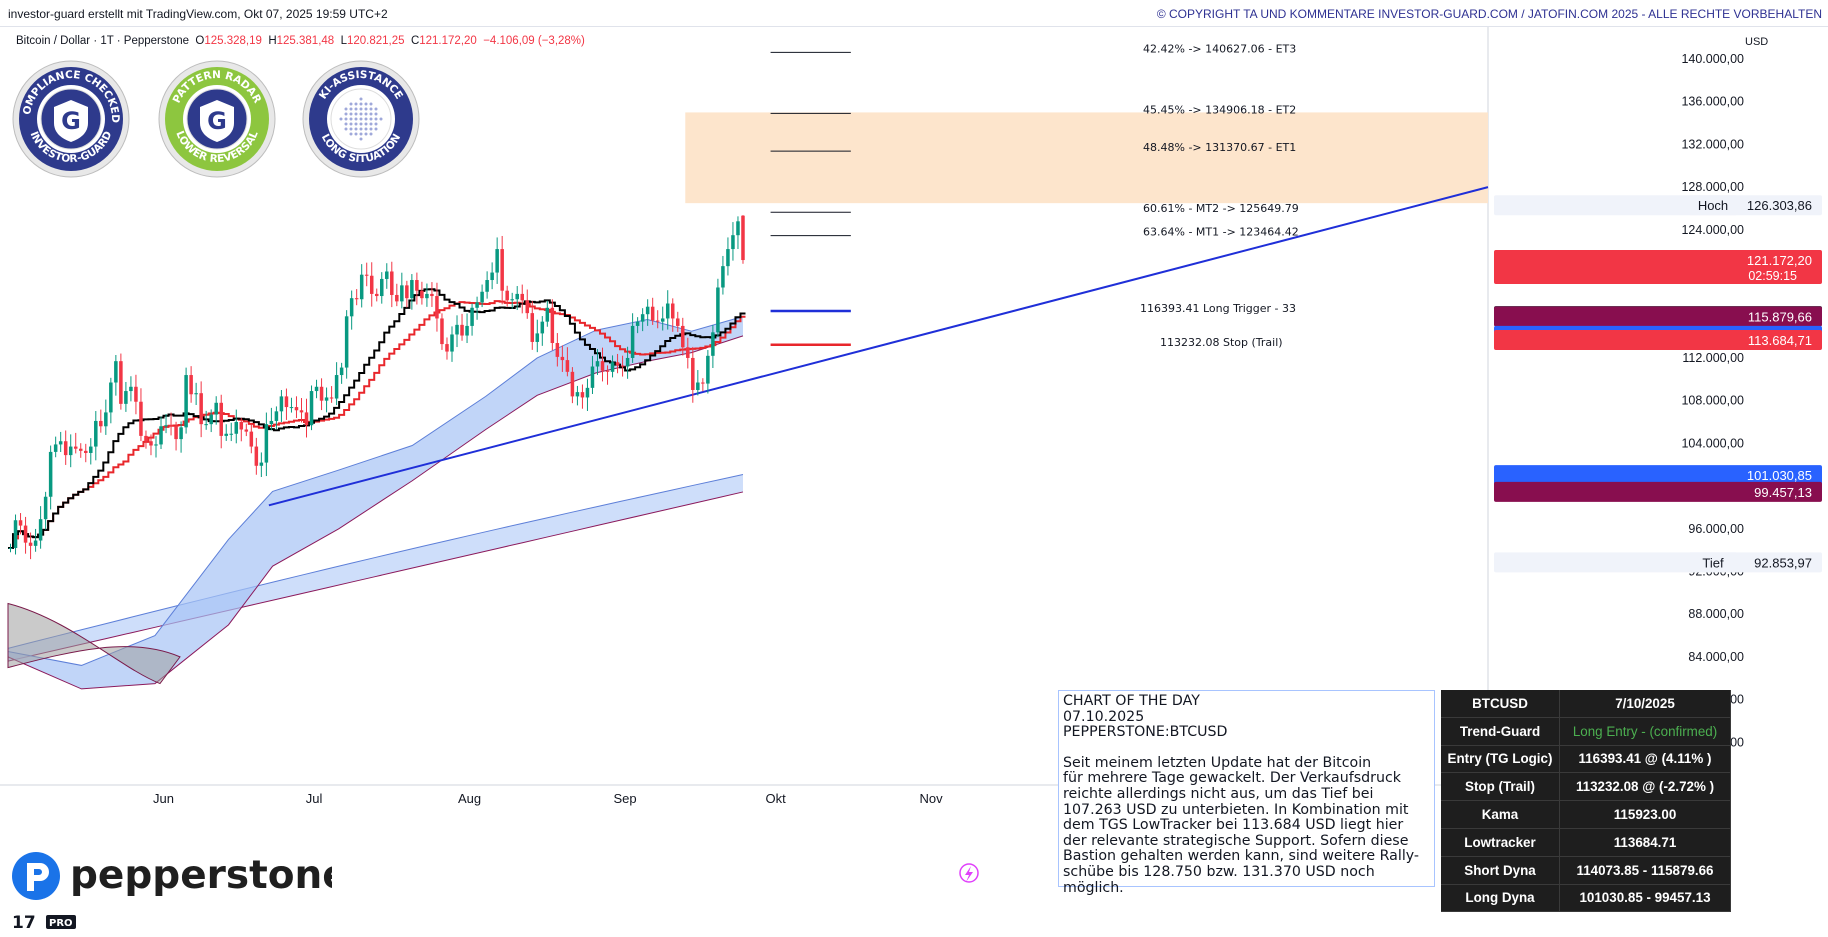 The height and width of the screenshot is (937, 1828). What do you see at coordinates (1716, 529) in the screenshot?
I see `y-tick-label: 96.000,00` at bounding box center [1716, 529].